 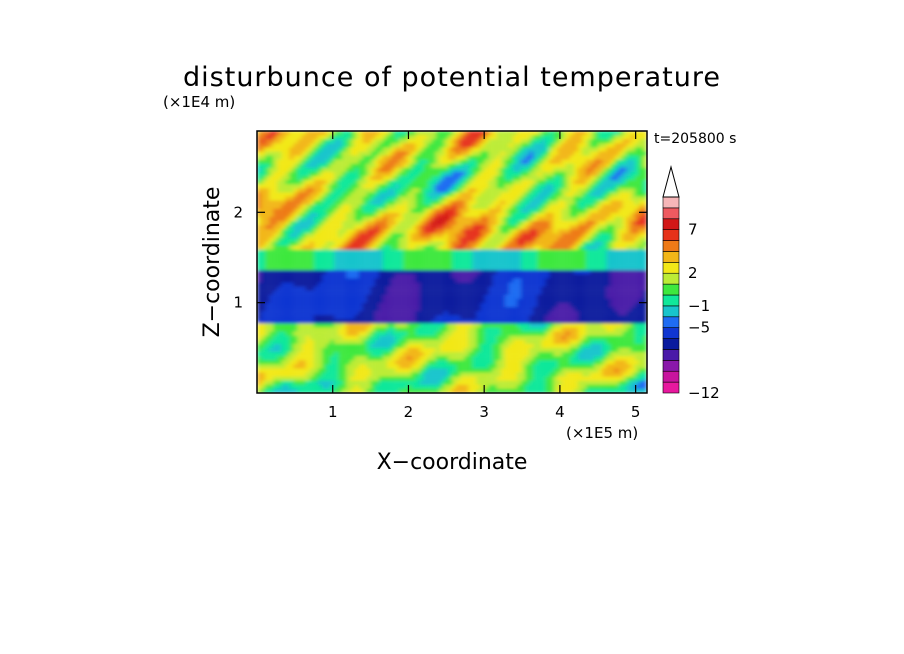 What do you see at coordinates (691, 283) in the screenshot?
I see `colorbar: −12−5−127` at bounding box center [691, 283].